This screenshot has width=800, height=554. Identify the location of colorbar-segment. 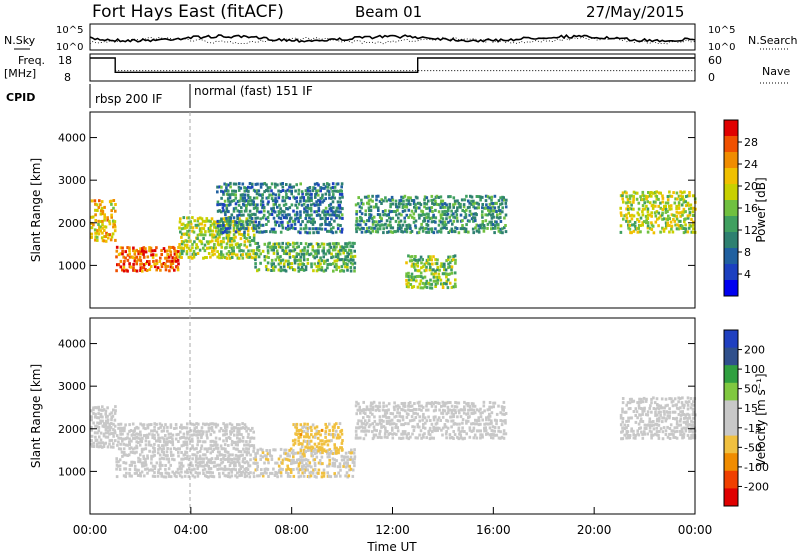
(731, 128).